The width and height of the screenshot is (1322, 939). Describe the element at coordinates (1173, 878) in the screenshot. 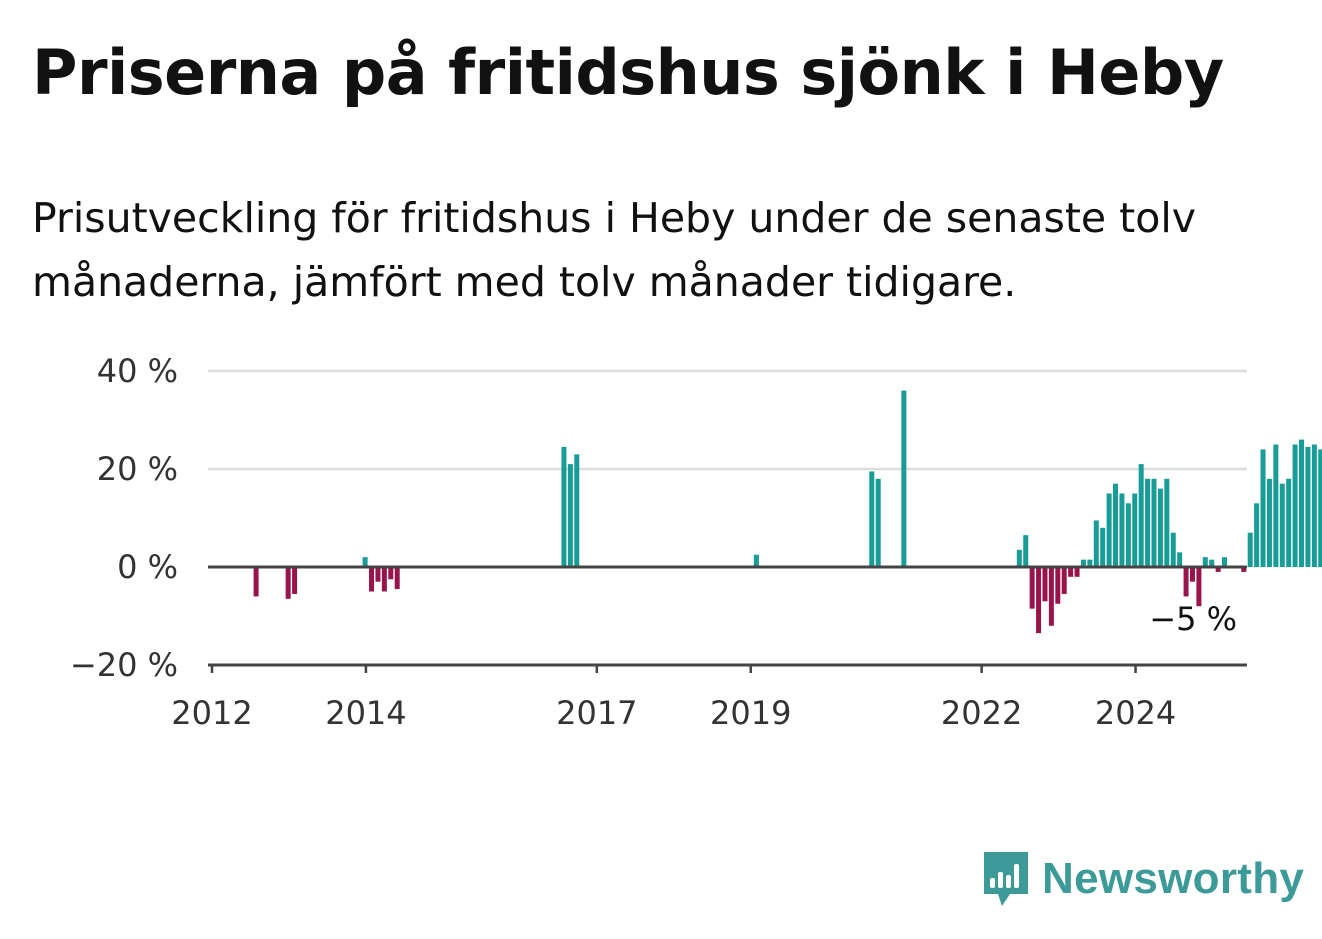

I see `brand-name: Newsworthy` at that location.